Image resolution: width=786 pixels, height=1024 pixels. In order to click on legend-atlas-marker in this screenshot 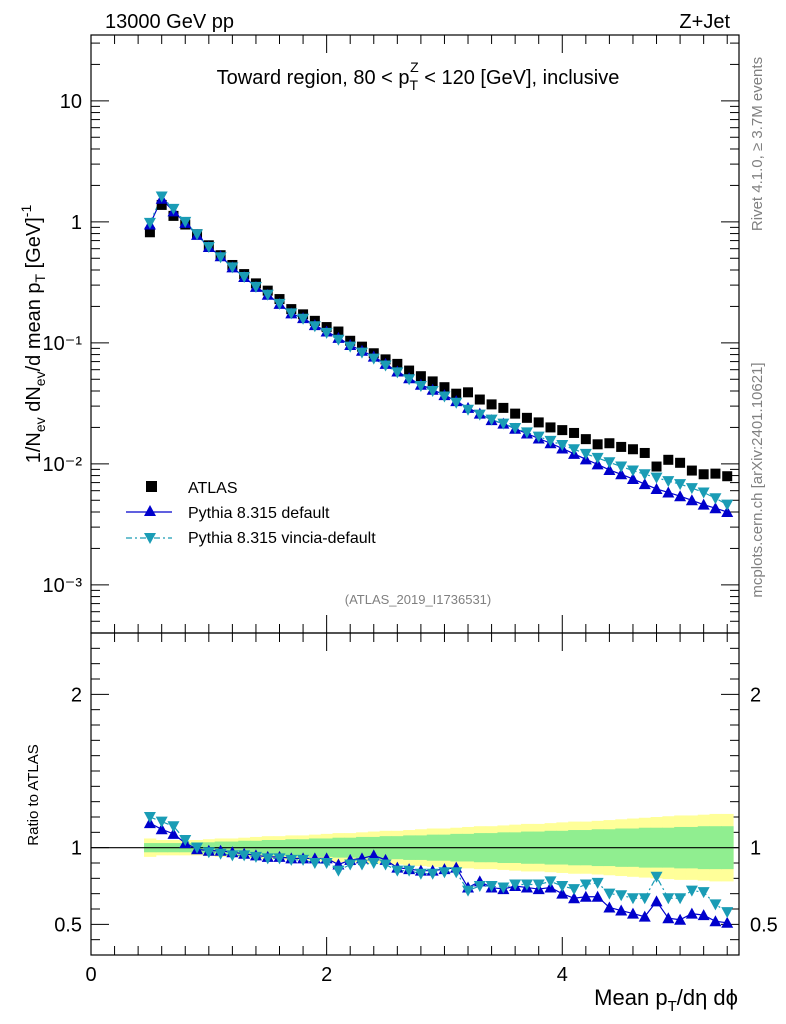, I will do `click(151, 486)`.